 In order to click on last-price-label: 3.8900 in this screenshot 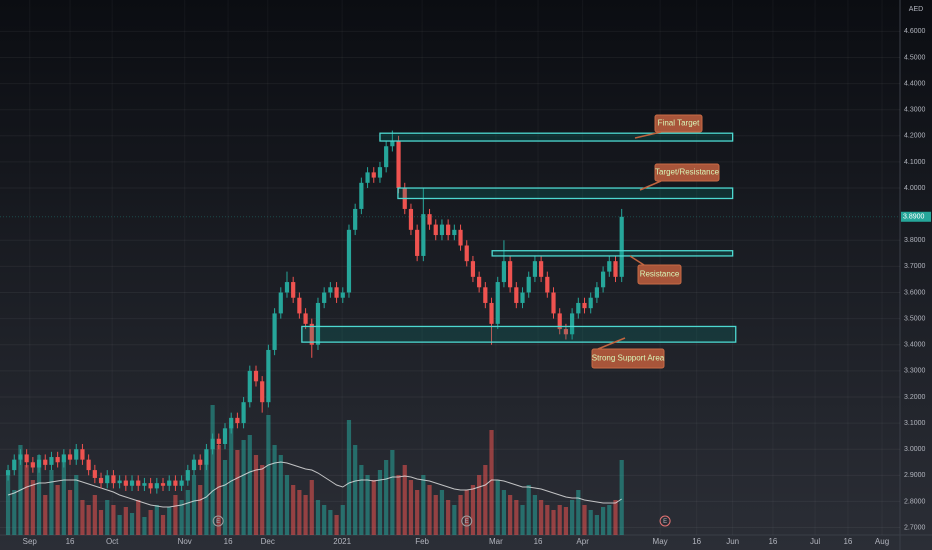, I will do `click(914, 217)`.